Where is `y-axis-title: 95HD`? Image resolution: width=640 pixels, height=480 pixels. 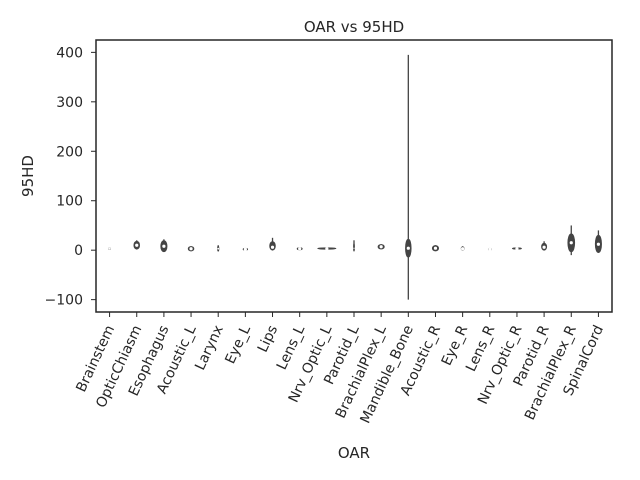
y-axis-title: 95HD is located at coordinates (28, 176).